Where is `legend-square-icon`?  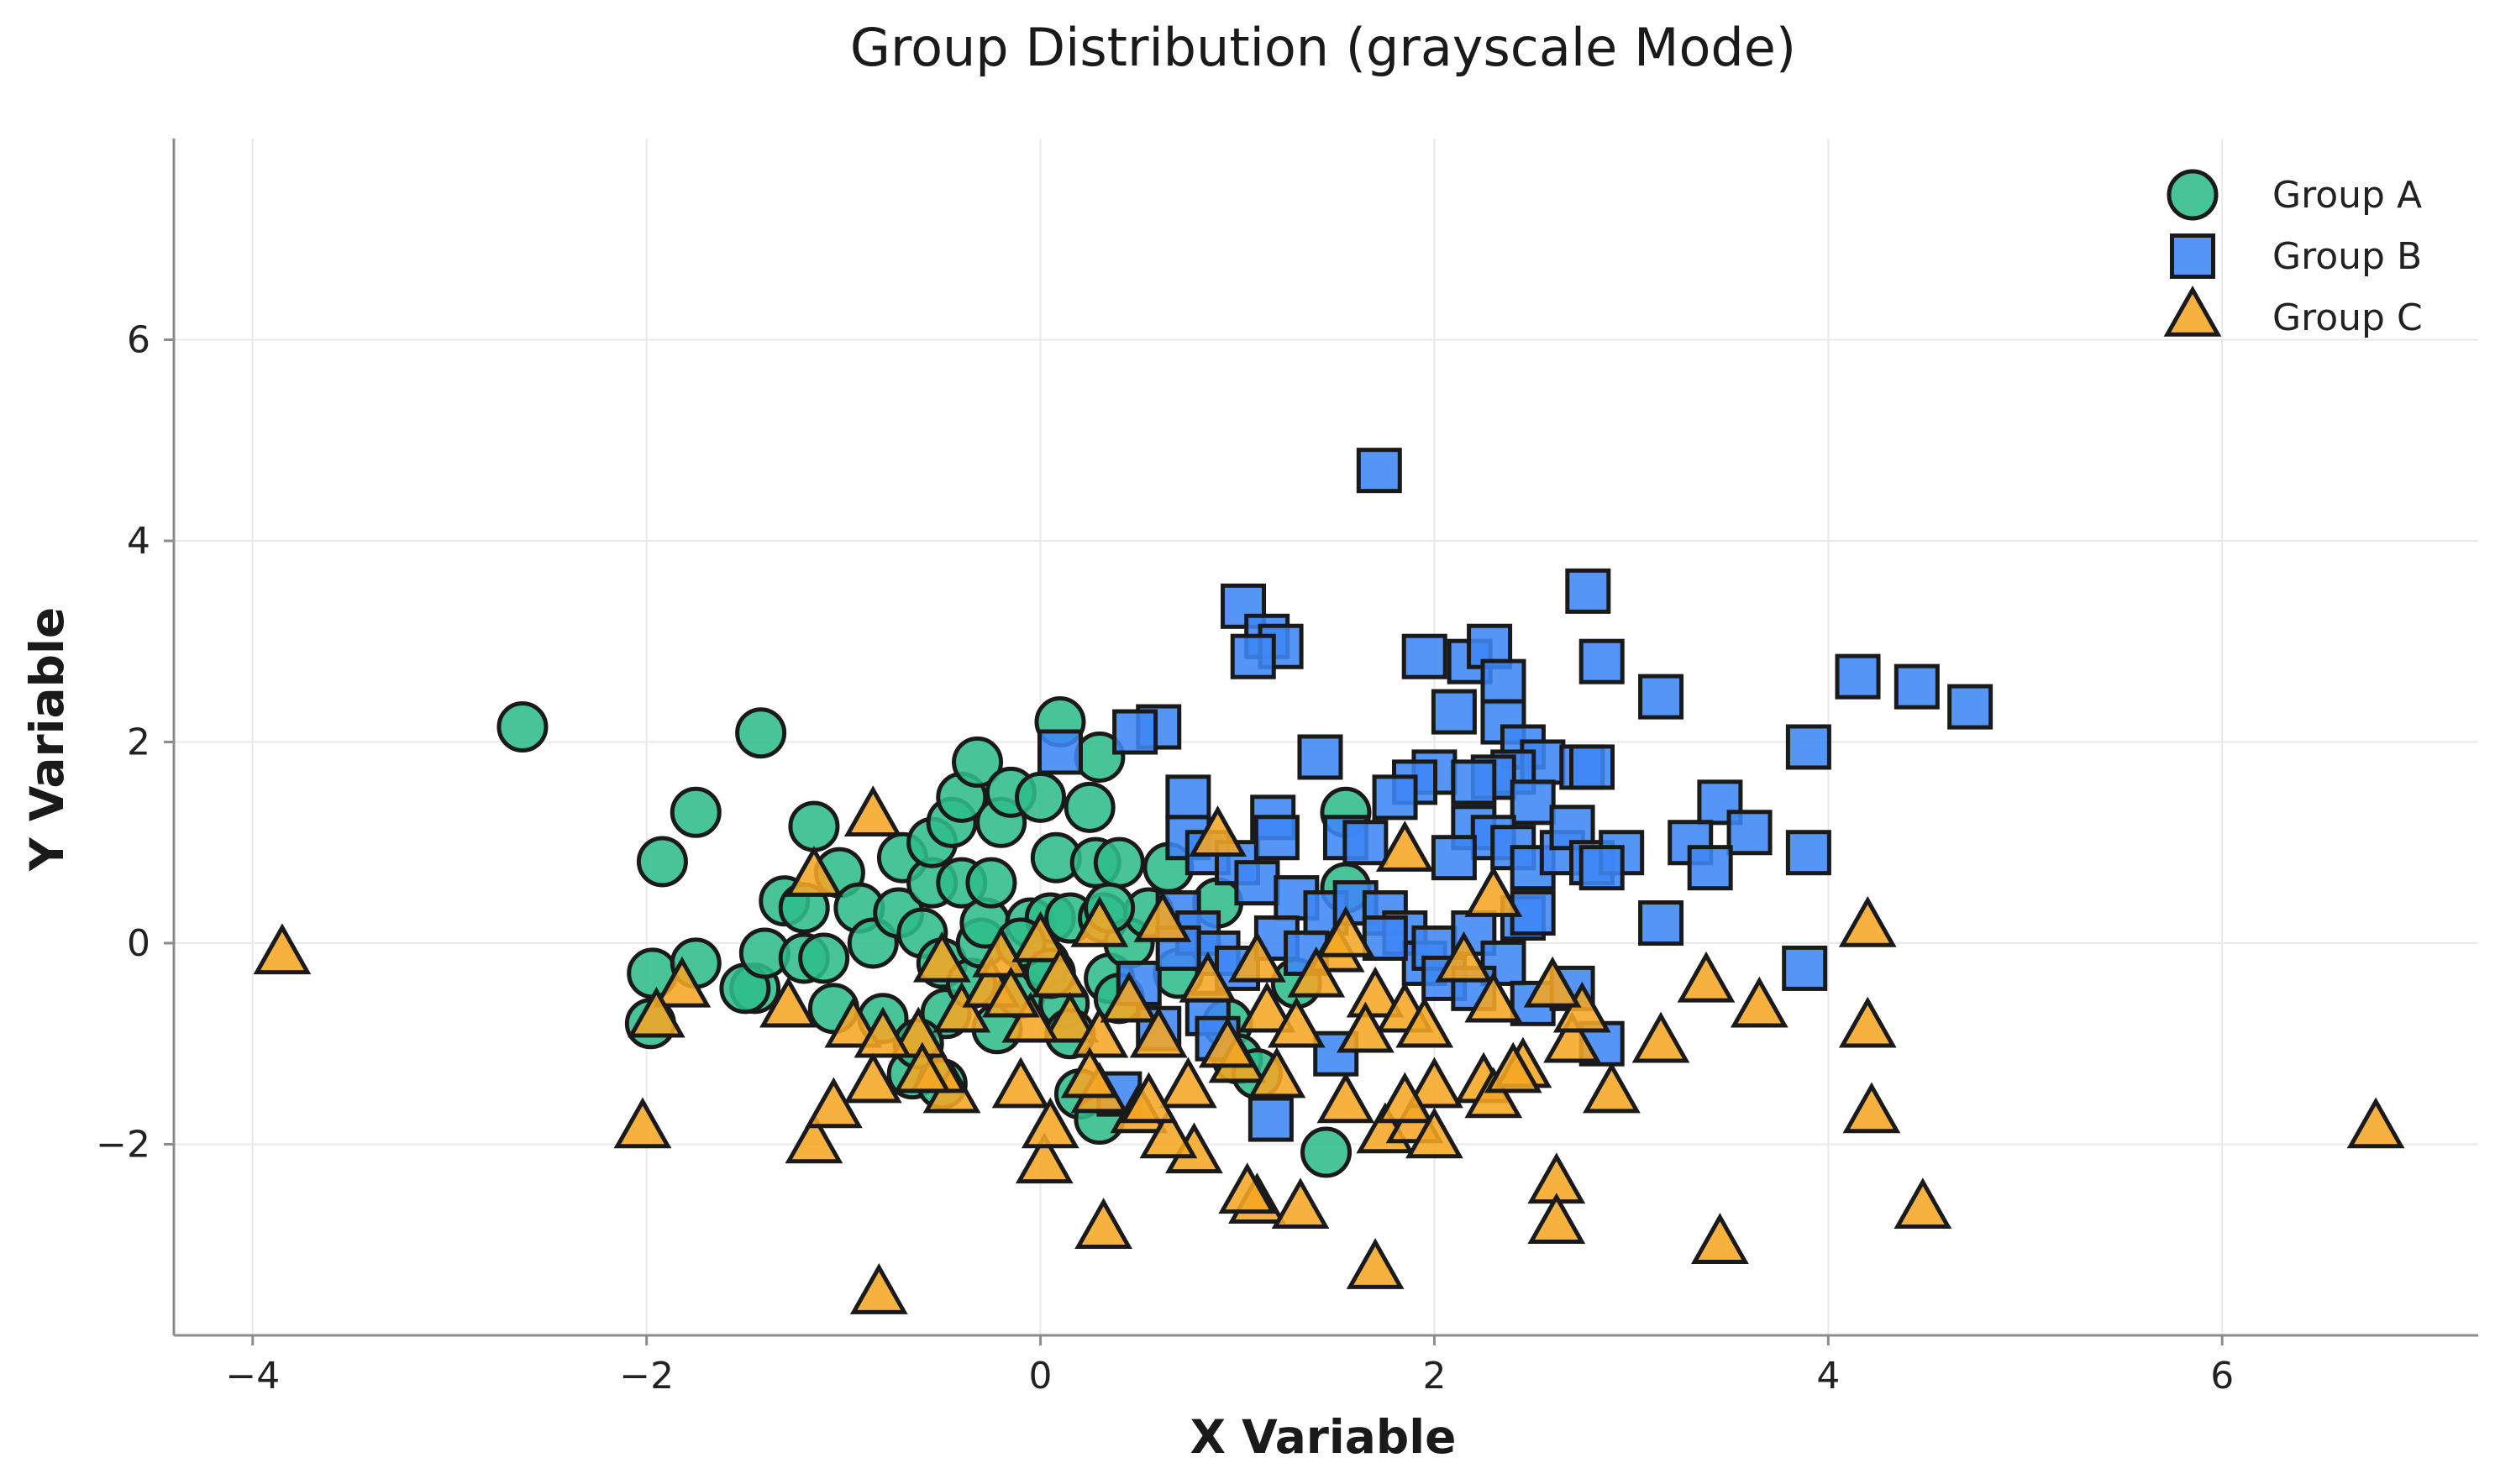
legend-square-icon is located at coordinates (2192, 256).